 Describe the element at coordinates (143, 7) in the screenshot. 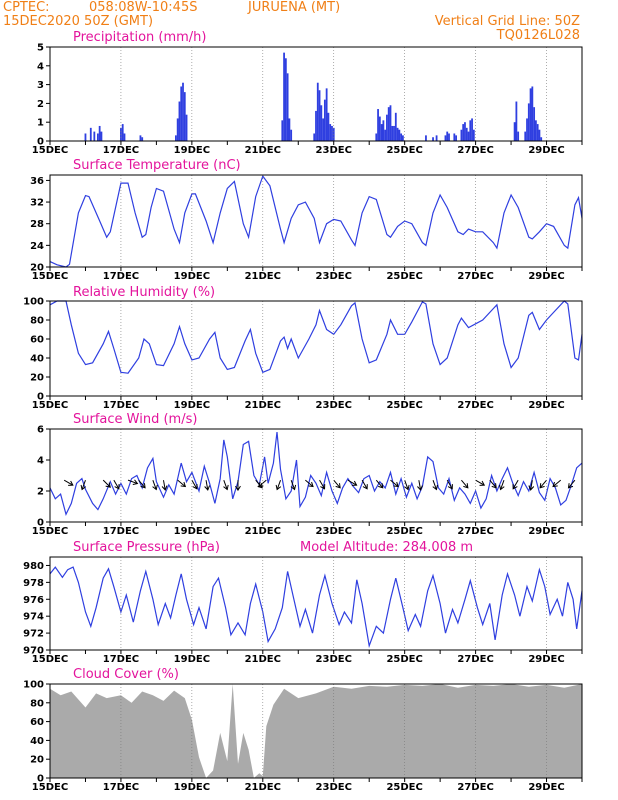

I see `header-coords: 058:08W-10:45S` at that location.